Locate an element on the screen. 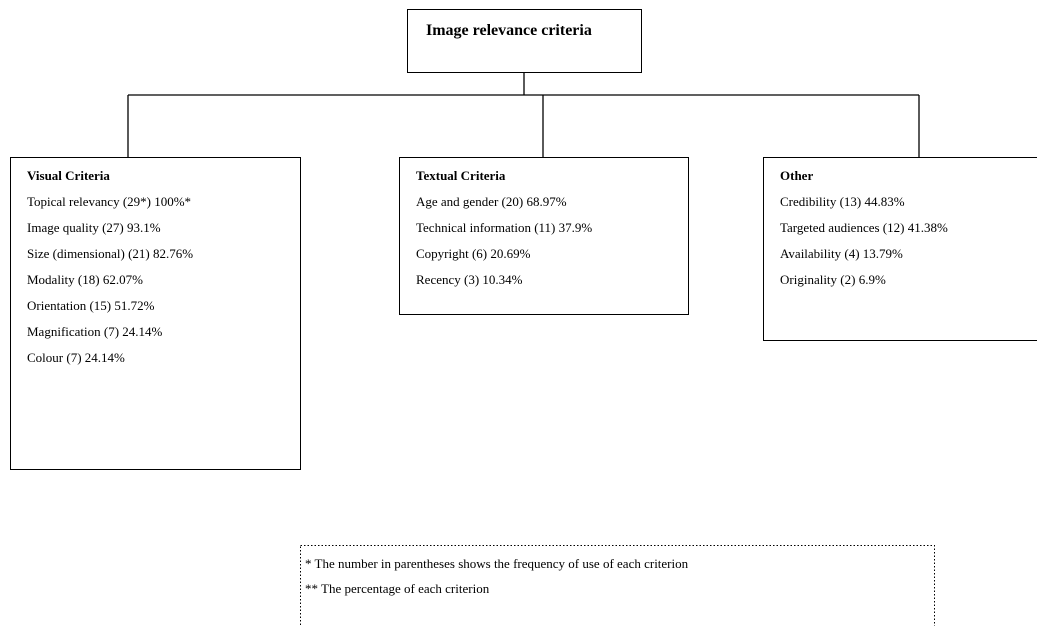 This screenshot has height=626, width=1037. group-title: Visual Criteria is located at coordinates (68, 175).